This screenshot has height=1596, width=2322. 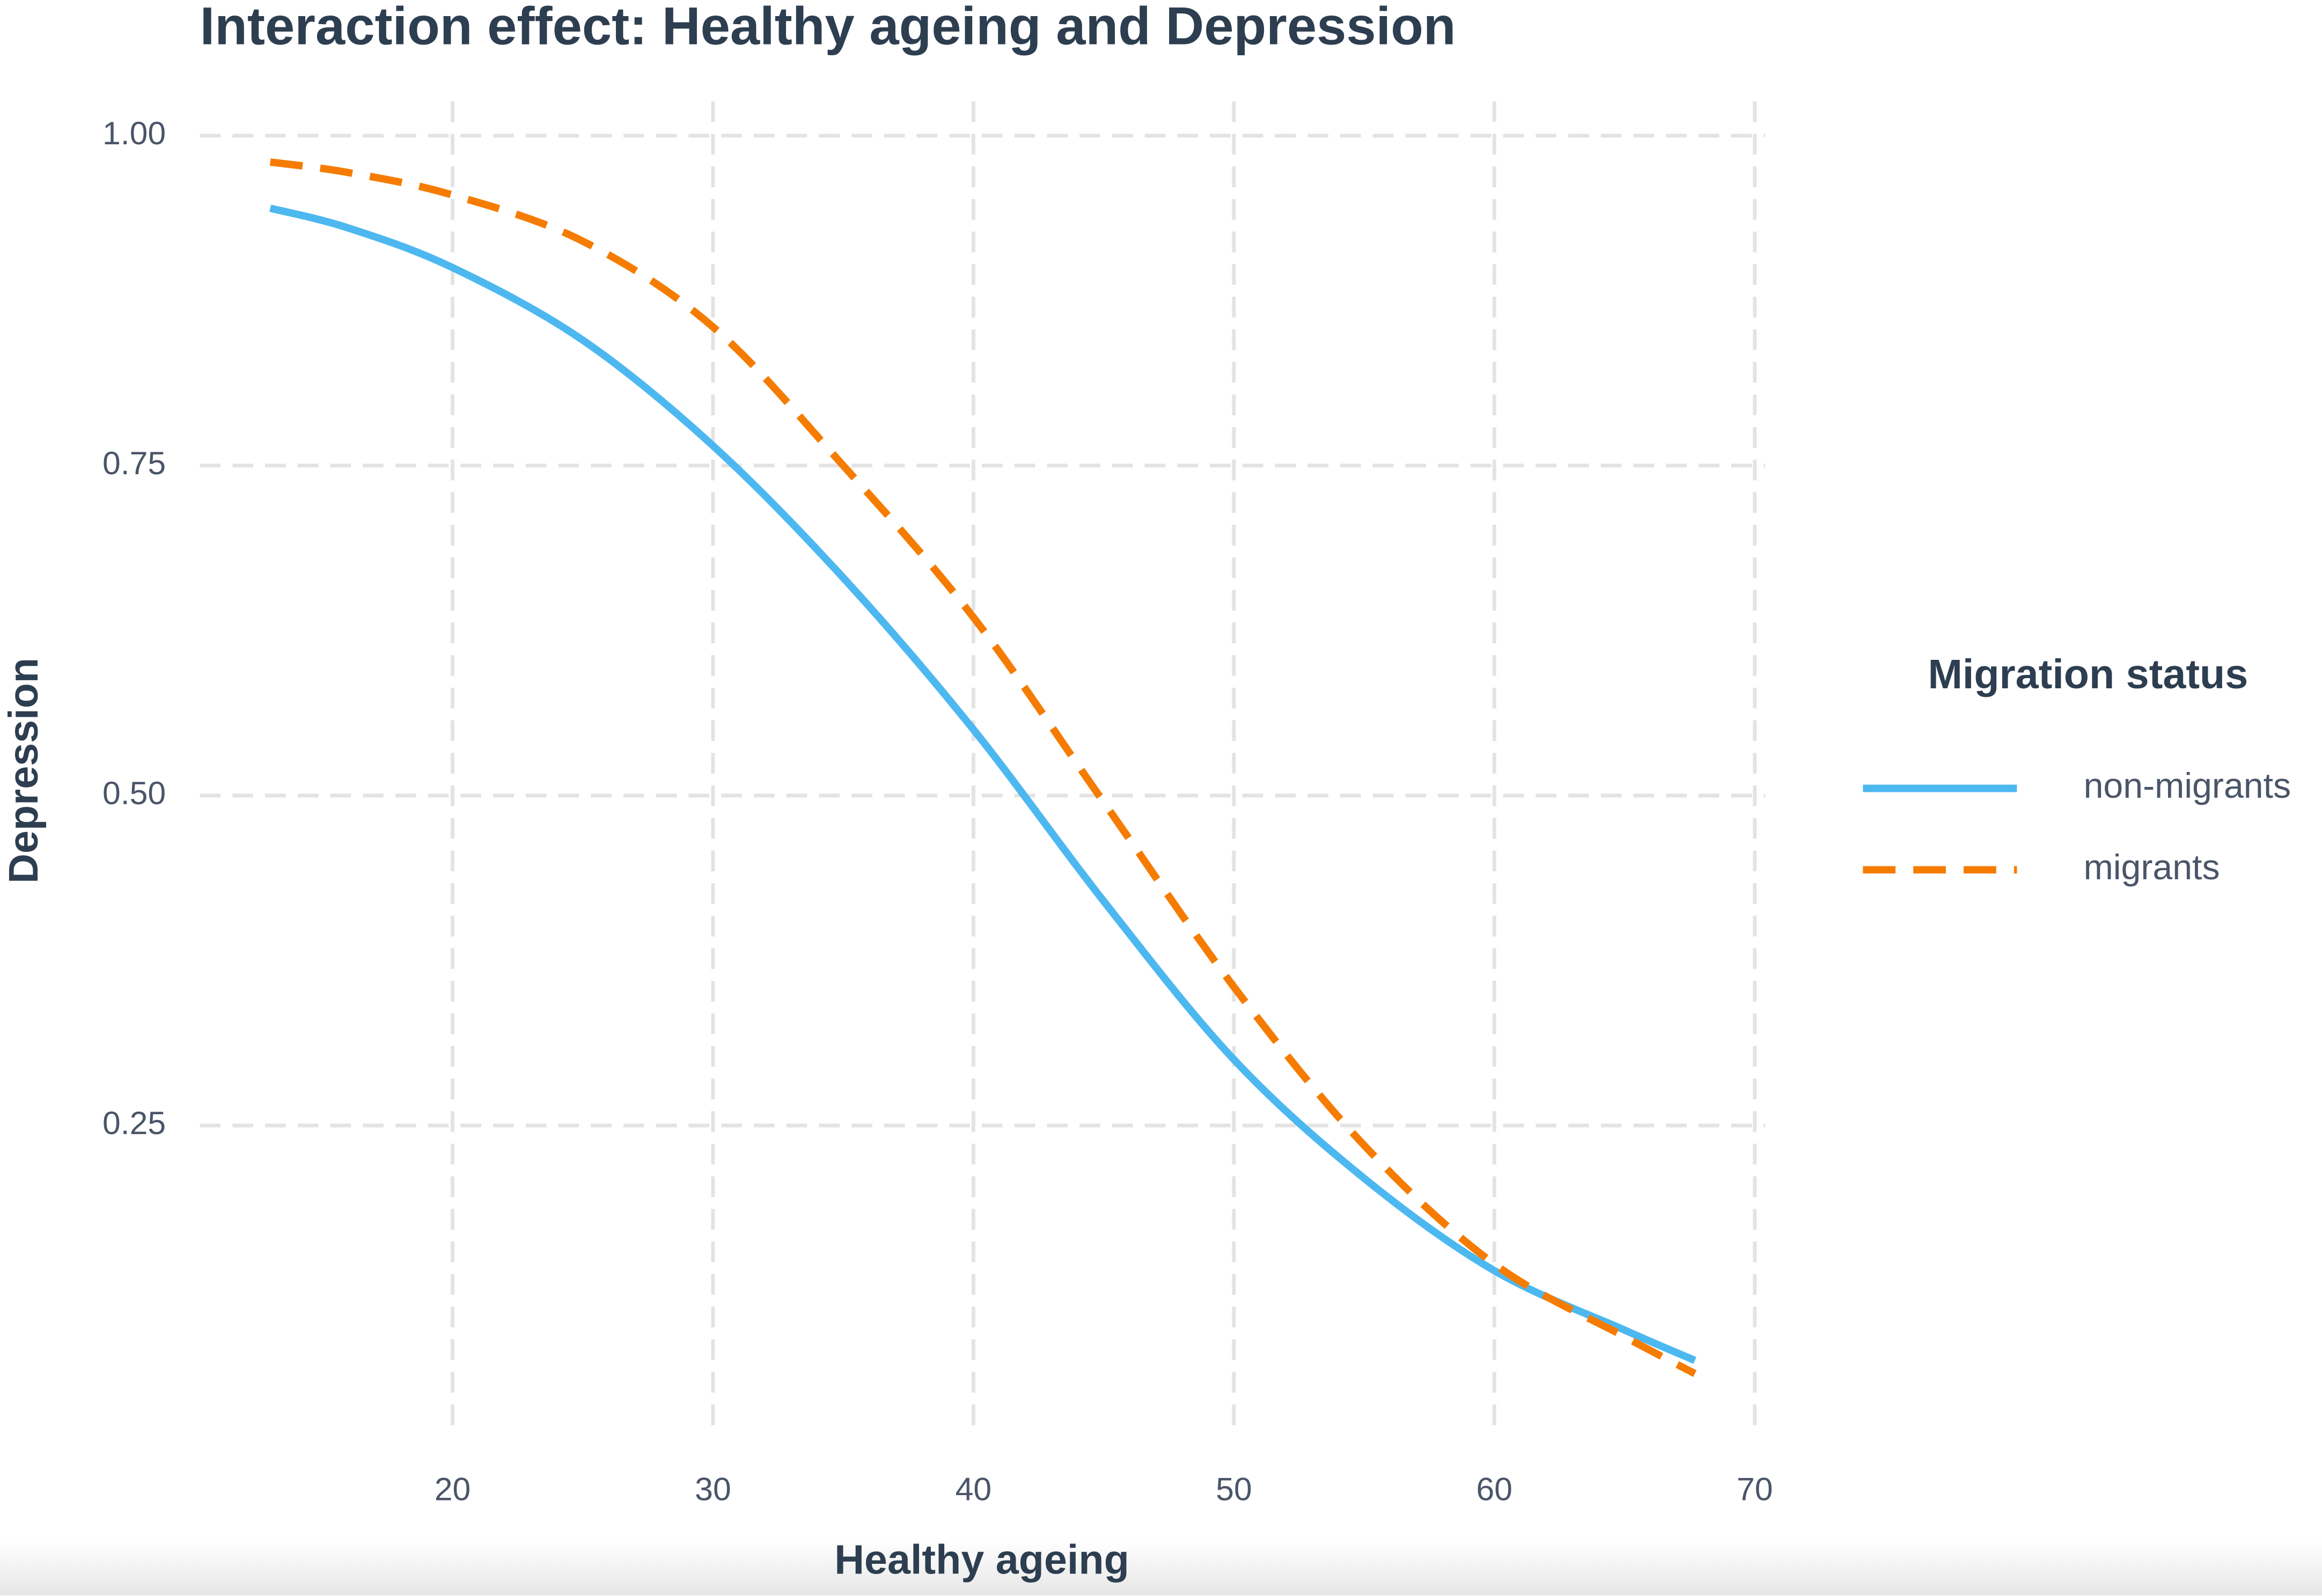 What do you see at coordinates (974, 1489) in the screenshot?
I see `x-tick-label: 40` at bounding box center [974, 1489].